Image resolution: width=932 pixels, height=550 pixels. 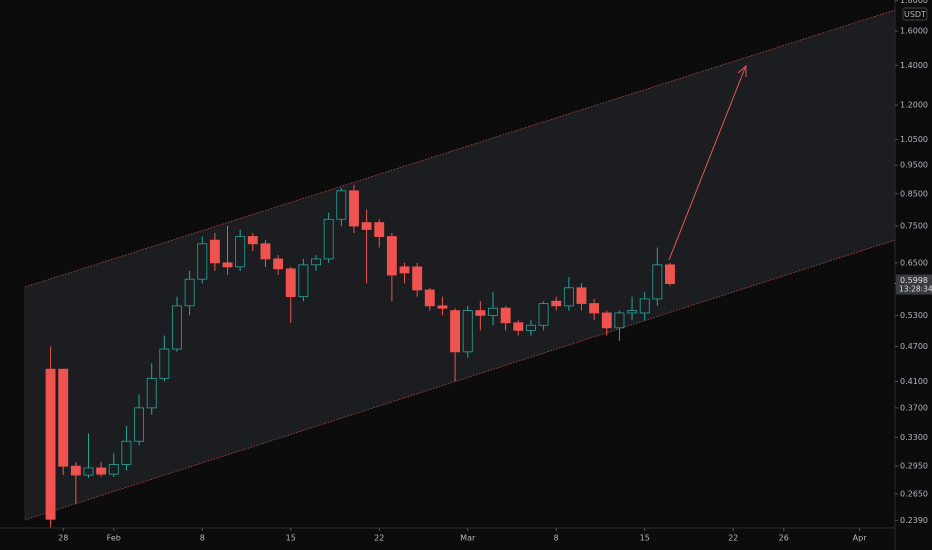 What do you see at coordinates (914, 315) in the screenshot?
I see `y-tick-label: 0.5300` at bounding box center [914, 315].